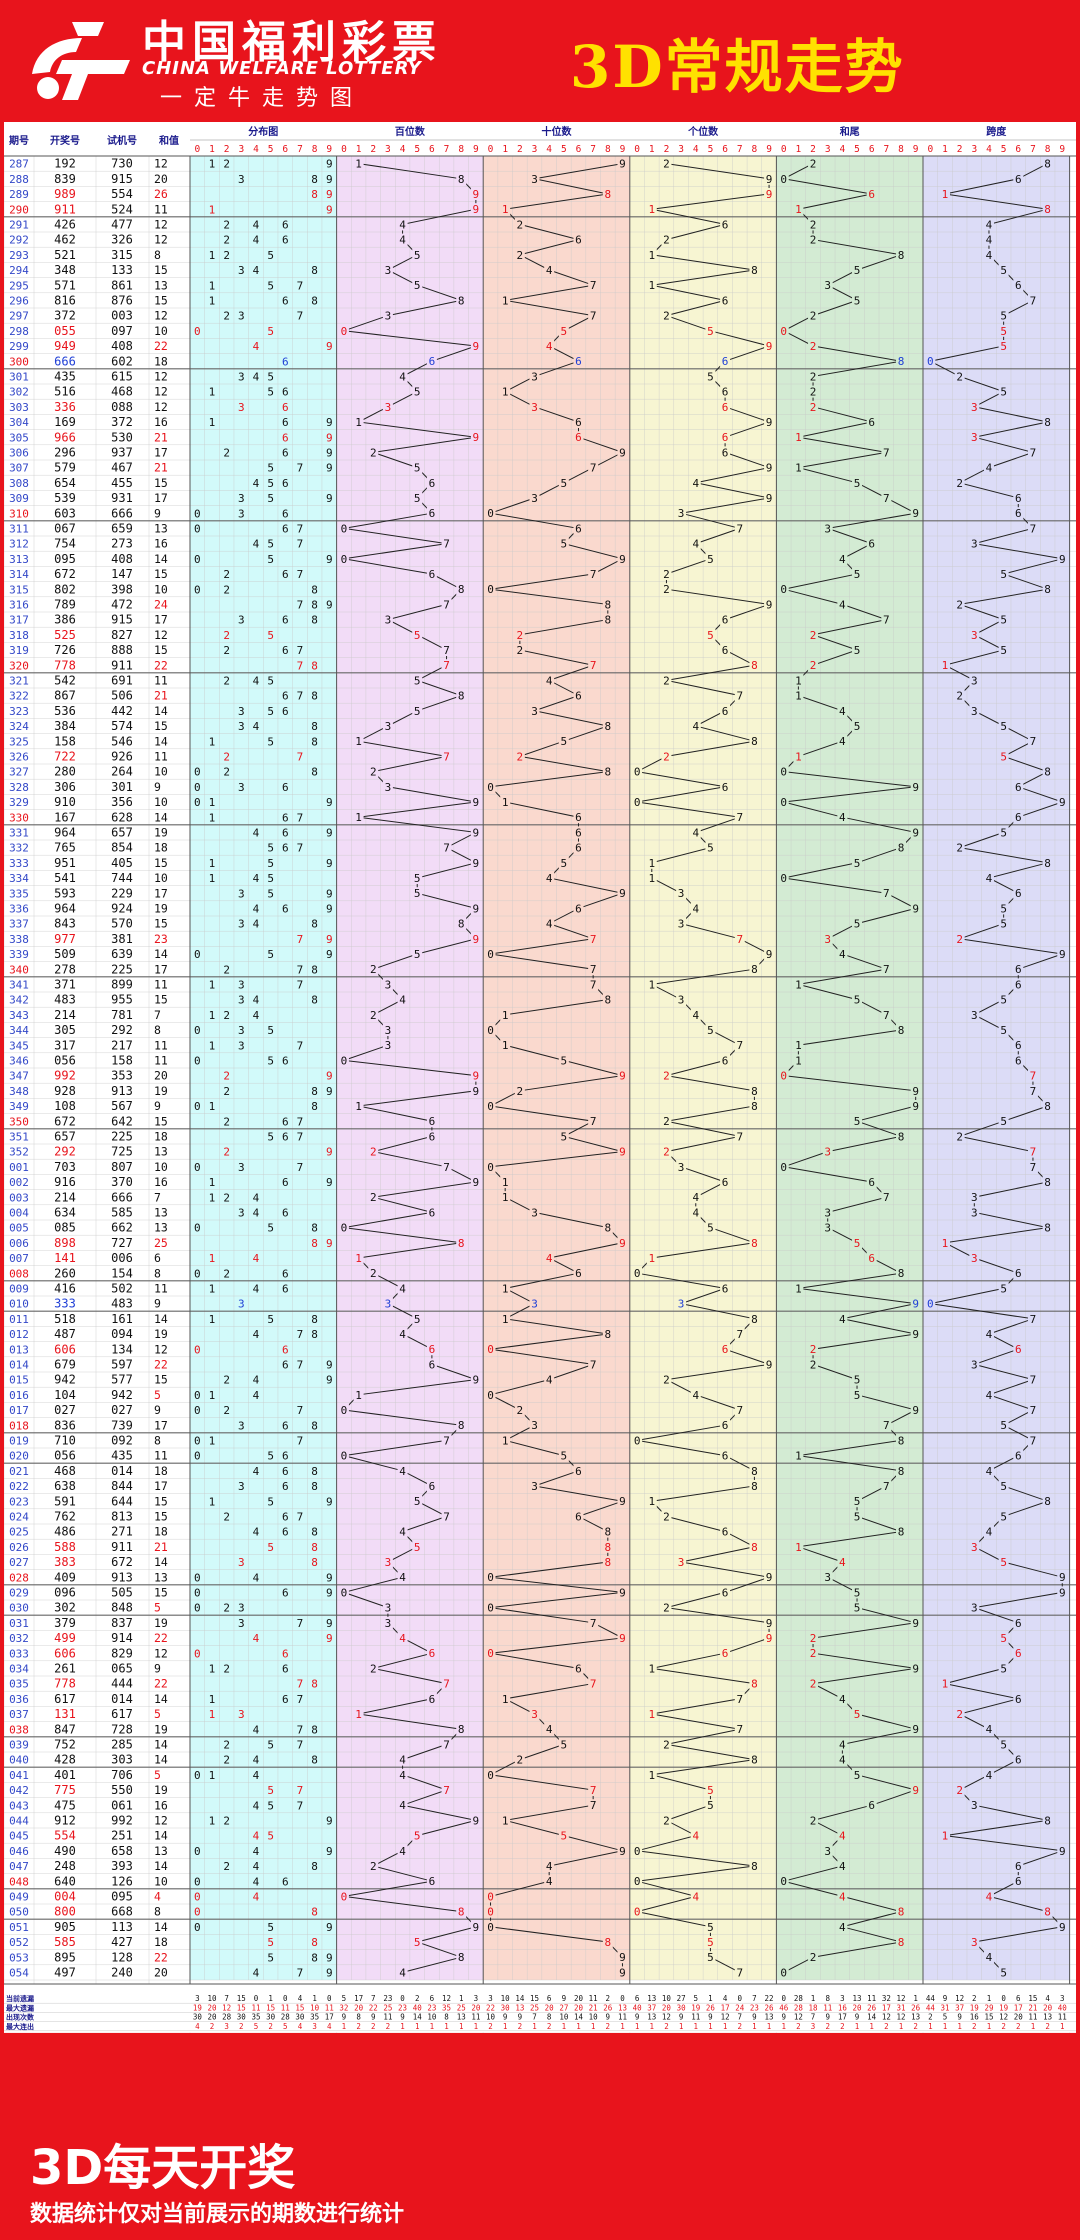 The image size is (1080, 2240). I want to click on stat-dist-0: 15, so click(241, 1998).